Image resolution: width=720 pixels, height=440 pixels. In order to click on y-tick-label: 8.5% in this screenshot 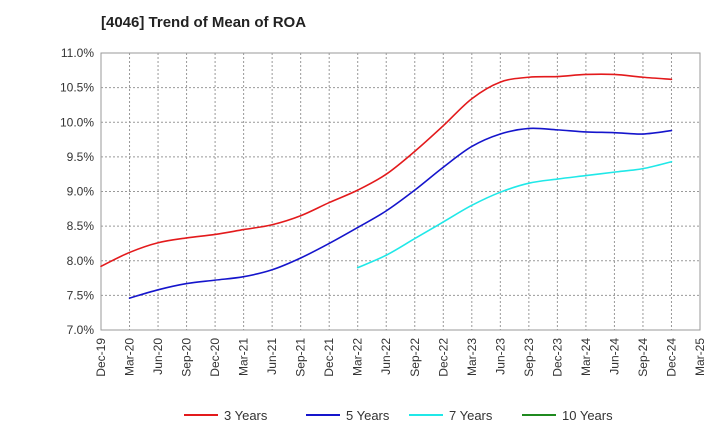, I will do `click(81, 226)`.